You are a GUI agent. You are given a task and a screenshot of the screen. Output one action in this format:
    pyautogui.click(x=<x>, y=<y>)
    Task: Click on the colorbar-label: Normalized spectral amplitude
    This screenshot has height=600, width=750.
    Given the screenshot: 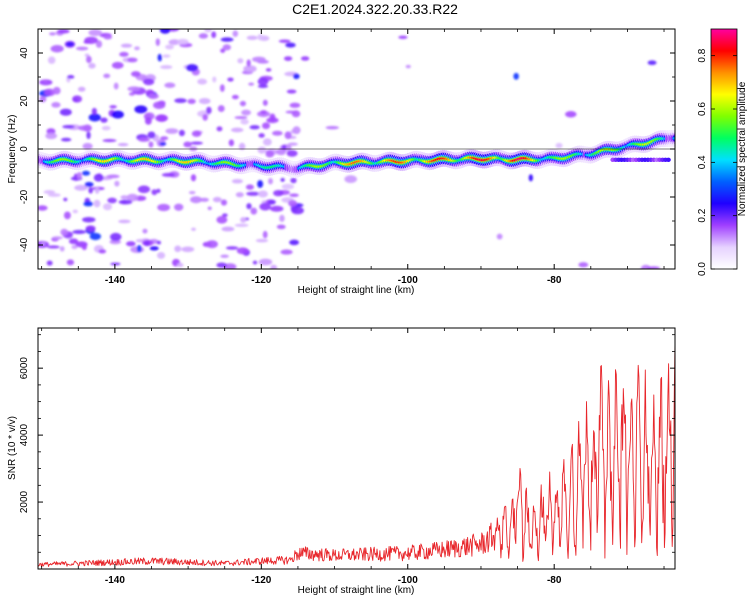 What is the action you would take?
    pyautogui.click(x=742, y=148)
    